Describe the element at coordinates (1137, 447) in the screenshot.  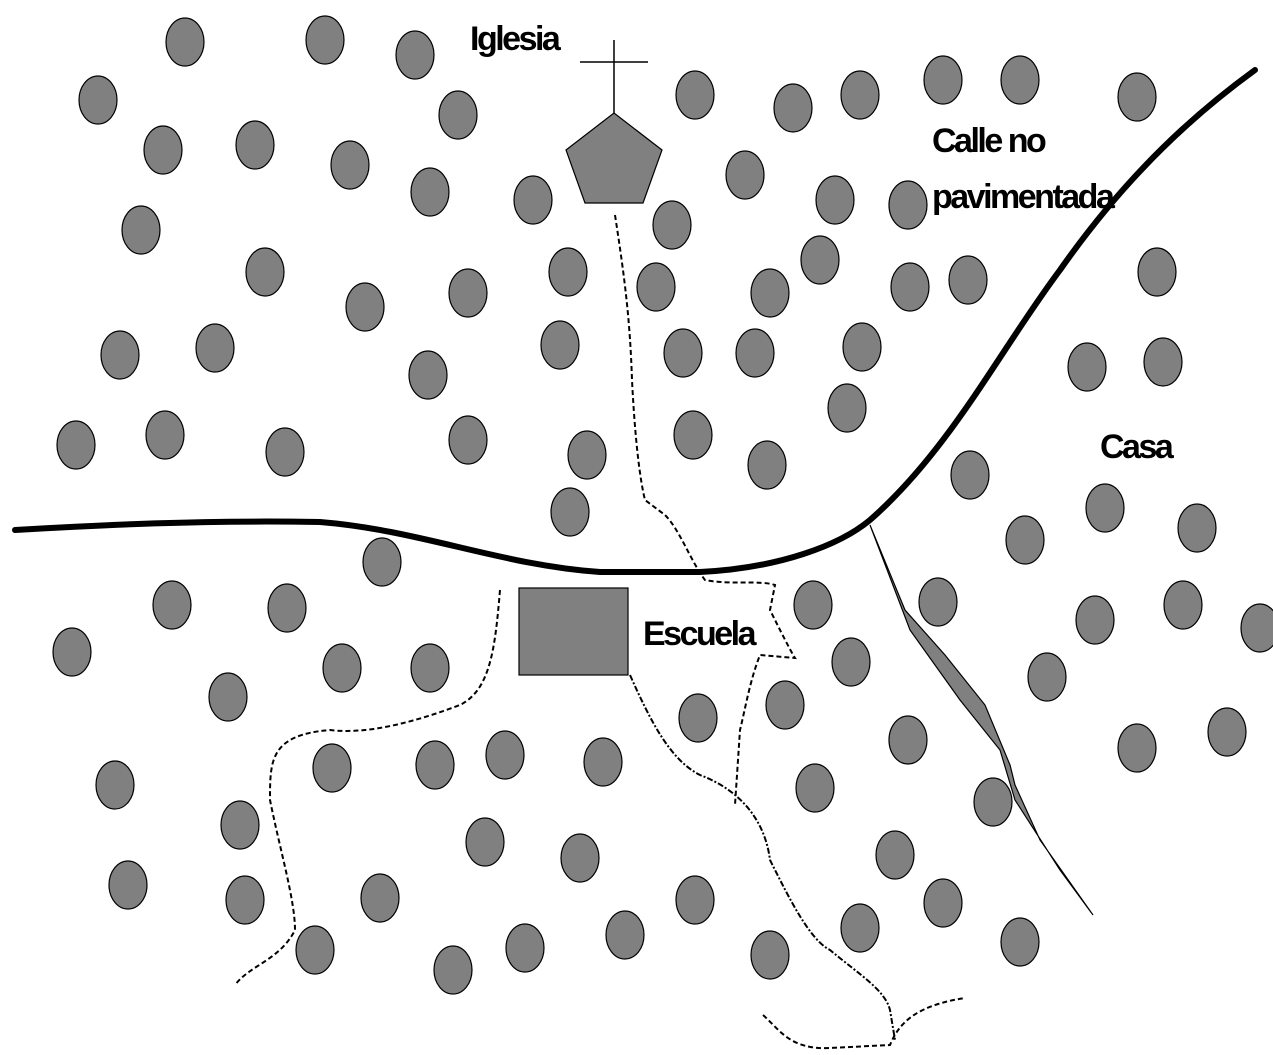
I see `house-label: Casa` at that location.